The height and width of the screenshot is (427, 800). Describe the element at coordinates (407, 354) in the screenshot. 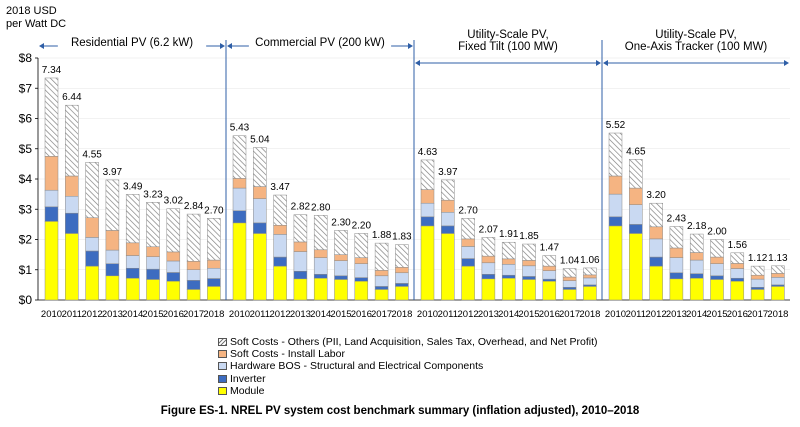

I see `legend-item-soft-labor: Soft Costs - Install Labor` at that location.